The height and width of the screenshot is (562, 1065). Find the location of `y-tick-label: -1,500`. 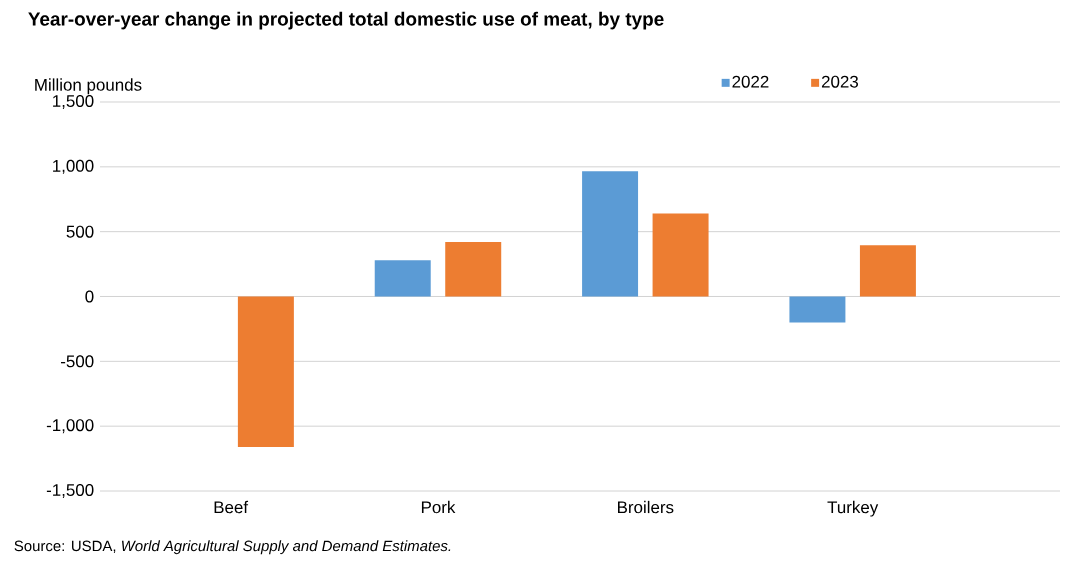

y-tick-label: -1,500 is located at coordinates (70, 491).